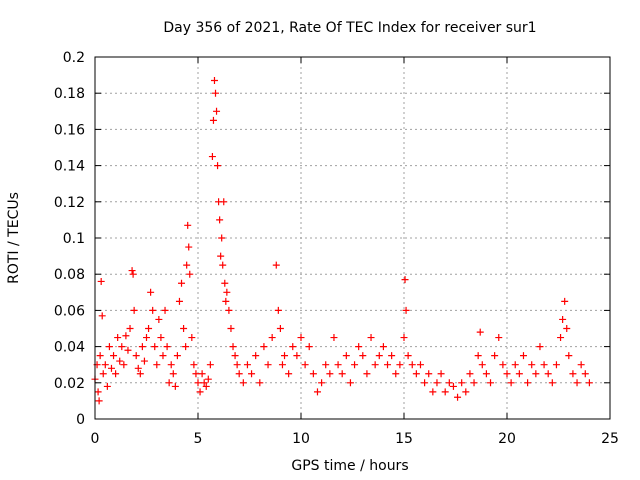 This screenshot has height=480, width=640. I want to click on y-tick-label: 0.18, so click(69, 94).